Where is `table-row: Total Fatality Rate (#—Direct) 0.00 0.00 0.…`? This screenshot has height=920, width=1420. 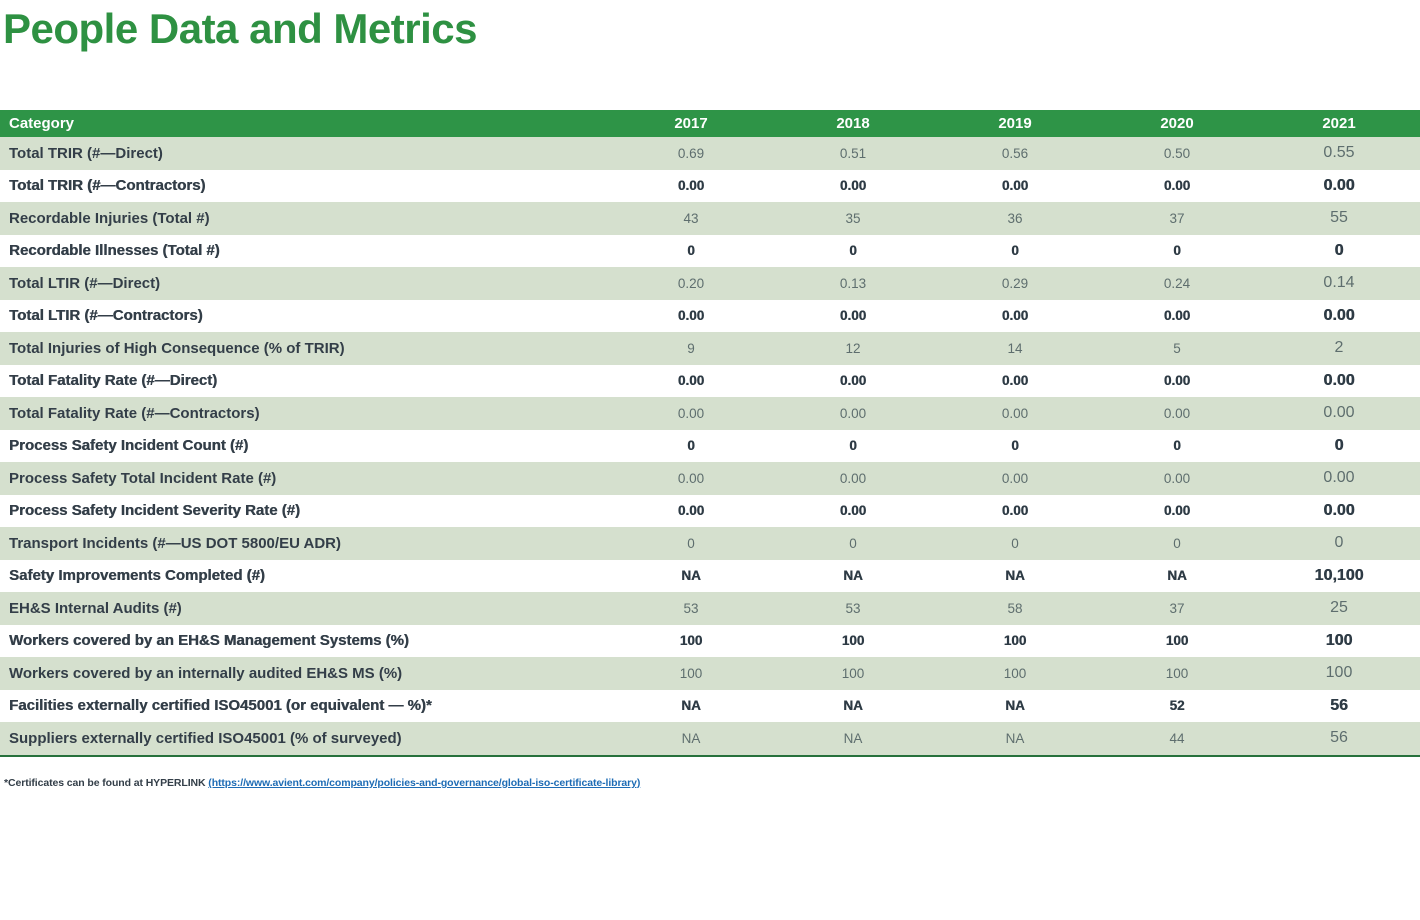 table-row: Total Fatality Rate (#—Direct) 0.00 0.00 0.… is located at coordinates (710, 380).